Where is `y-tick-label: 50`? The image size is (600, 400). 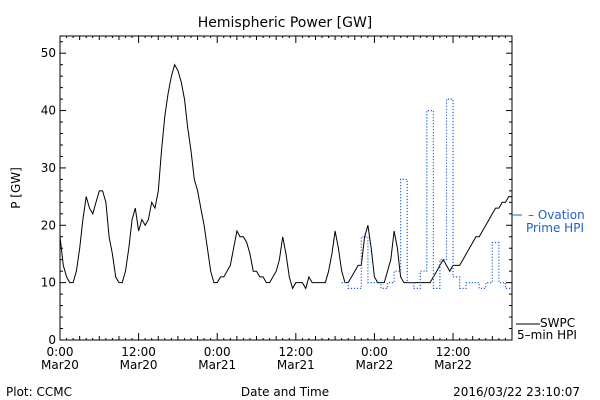
y-tick-label: 50 is located at coordinates (48, 53).